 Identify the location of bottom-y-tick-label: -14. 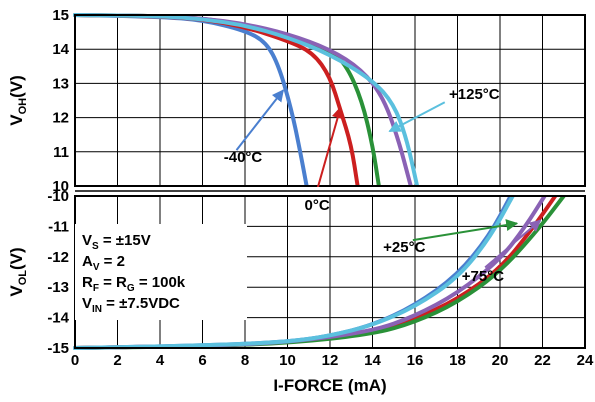
(58, 318).